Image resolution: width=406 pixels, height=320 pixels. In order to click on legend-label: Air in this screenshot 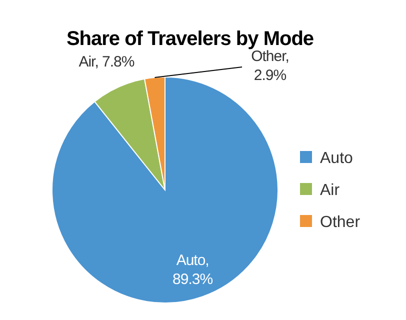, I will do `click(330, 190)`.